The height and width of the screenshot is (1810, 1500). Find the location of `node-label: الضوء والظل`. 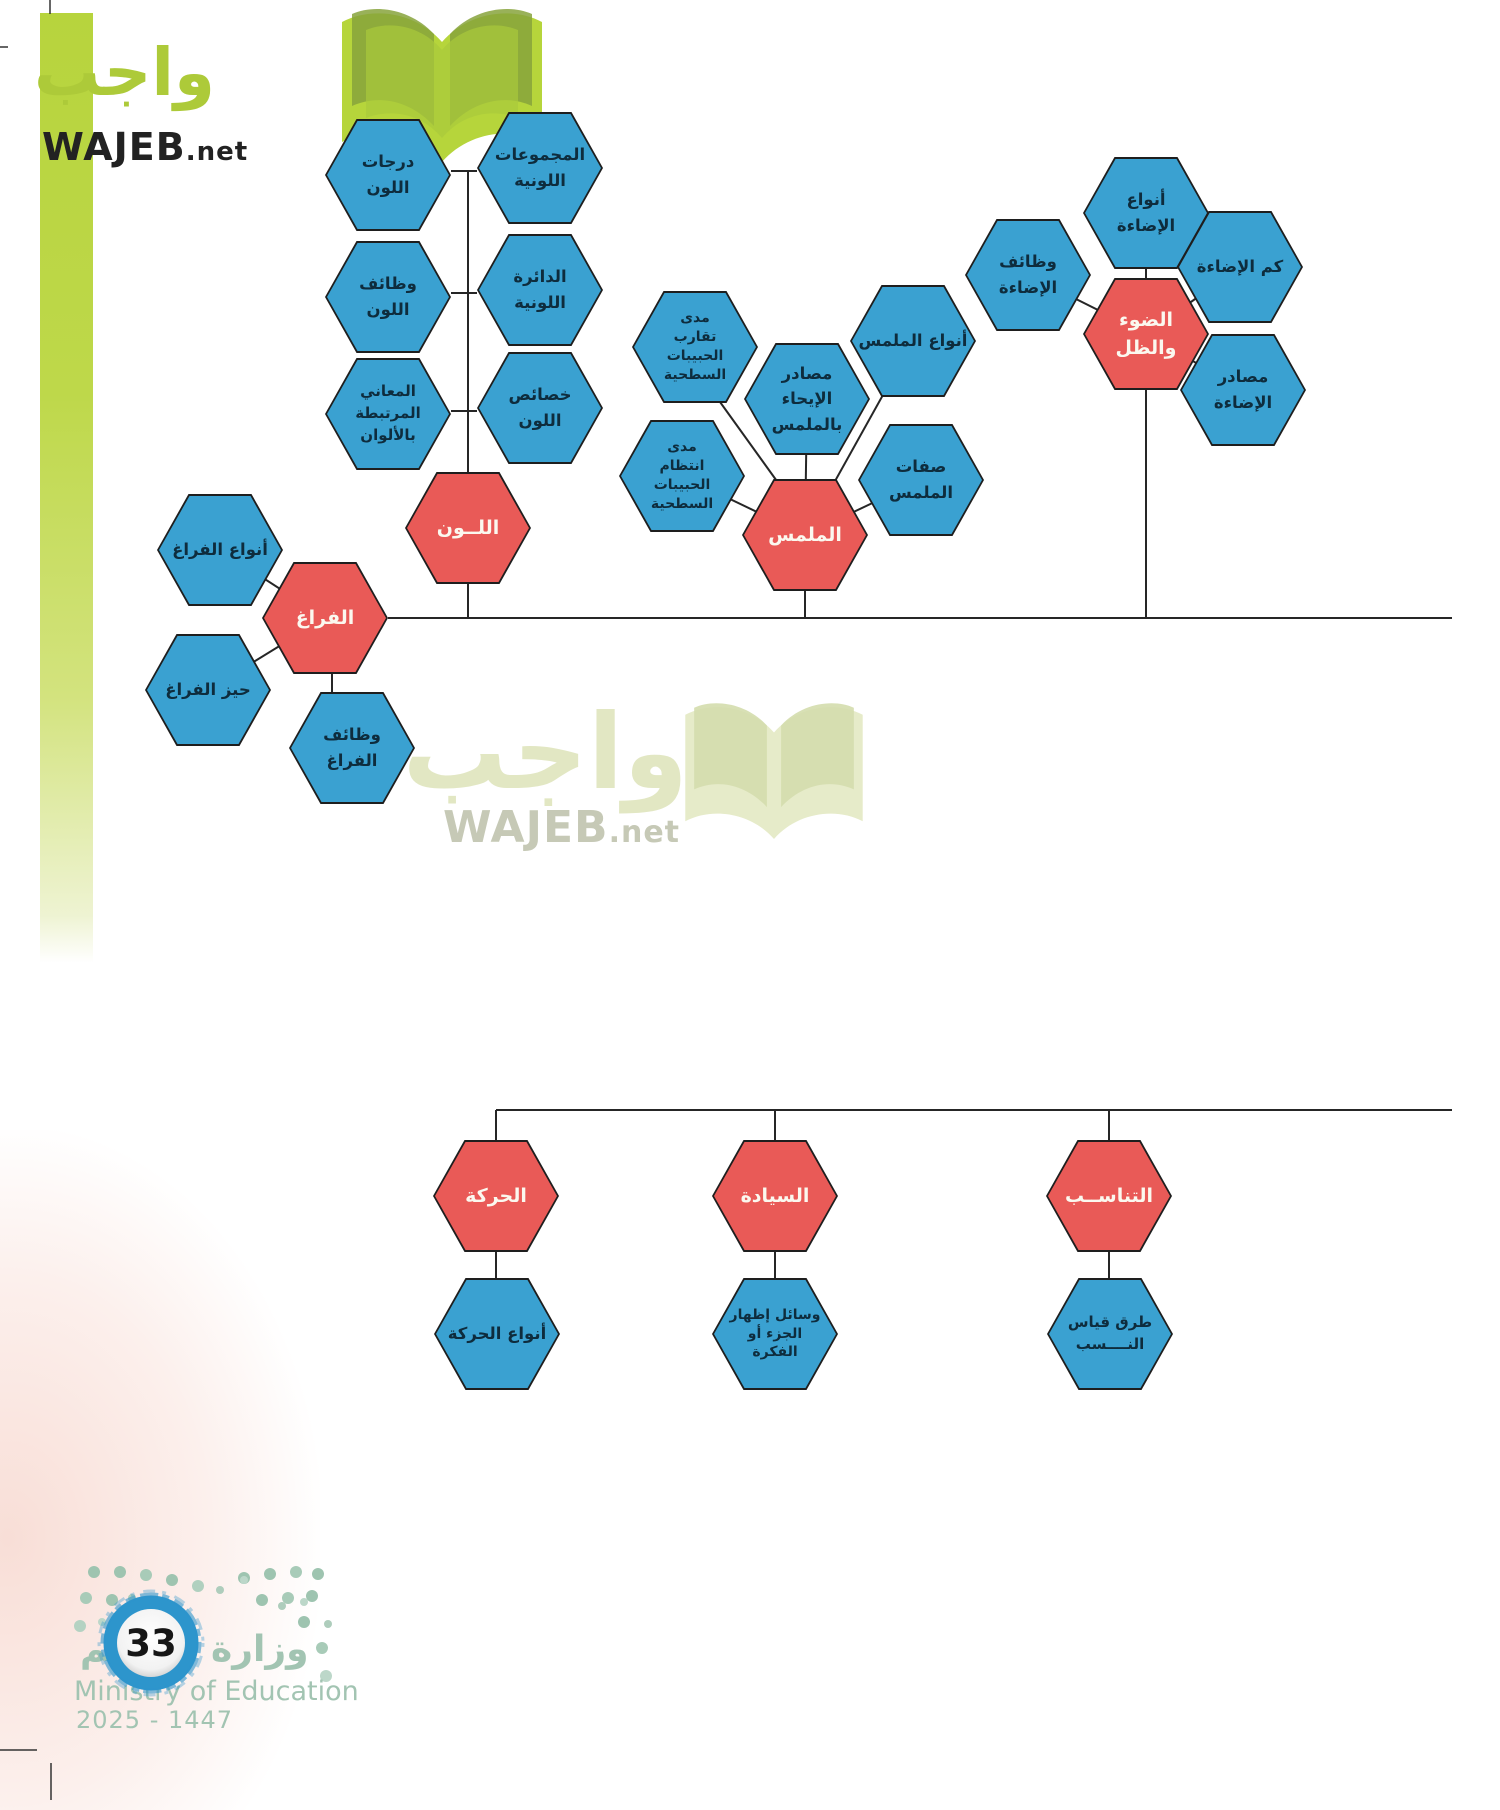

node-label: الضوء والظل is located at coordinates (1146, 334).